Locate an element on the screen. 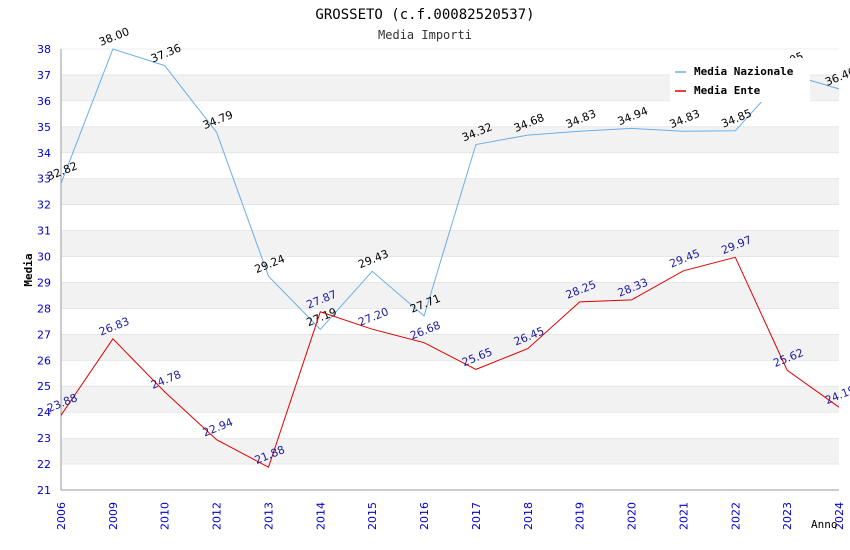 The width and height of the screenshot is (850, 550). chart-title: GROSSETO (c.f.00082520537) is located at coordinates (424, 15).